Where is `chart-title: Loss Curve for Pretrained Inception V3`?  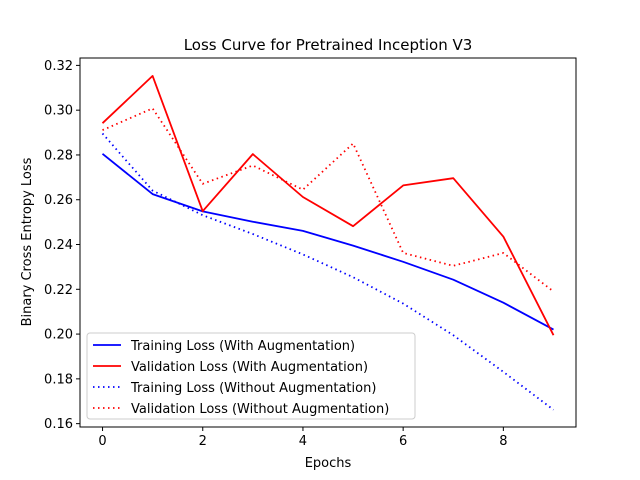 chart-title: Loss Curve for Pretrained Inception V3 is located at coordinates (328, 45).